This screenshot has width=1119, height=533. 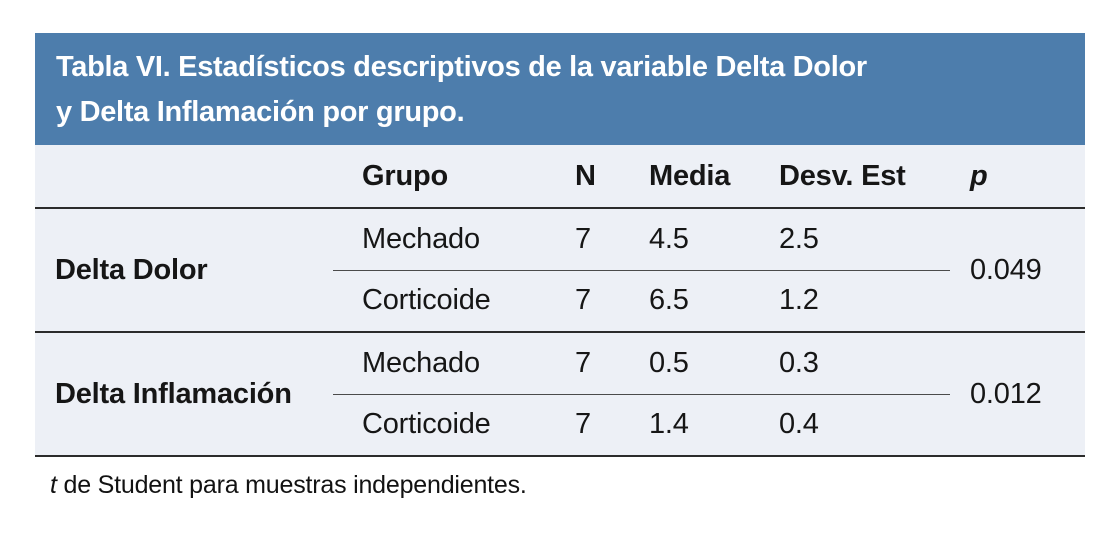 What do you see at coordinates (53, 485) in the screenshot?
I see `footnote-stat-symbol: t` at bounding box center [53, 485].